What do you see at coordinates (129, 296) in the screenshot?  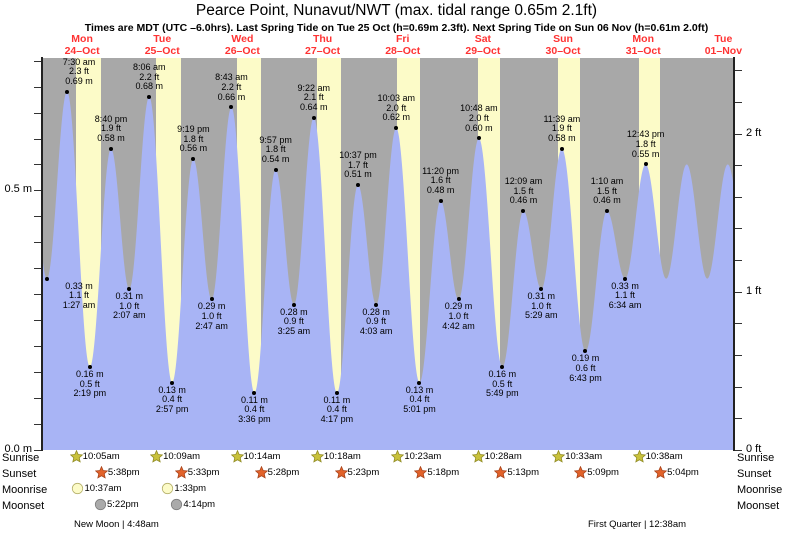 I see `tide-label-line: 0.31 m` at bounding box center [129, 296].